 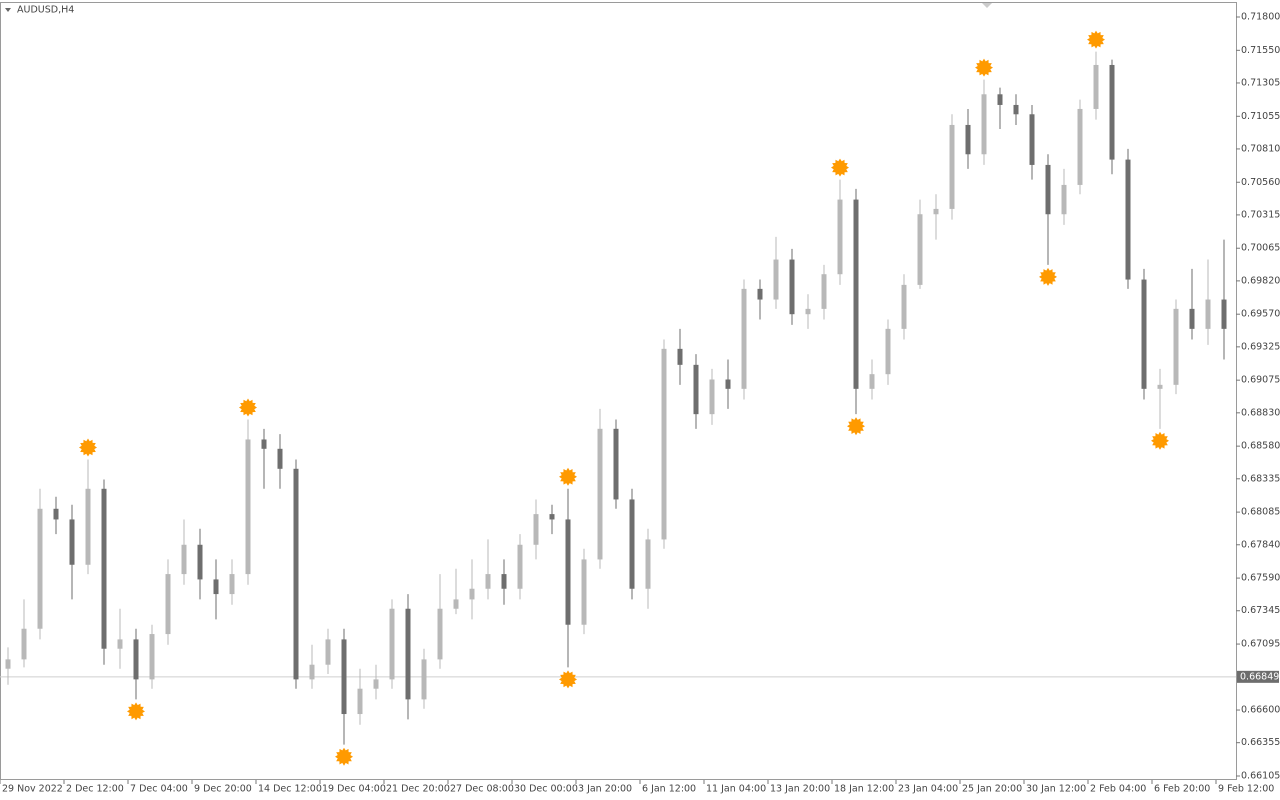 I want to click on y-tick-label: 0.70315, so click(x=1260, y=214).